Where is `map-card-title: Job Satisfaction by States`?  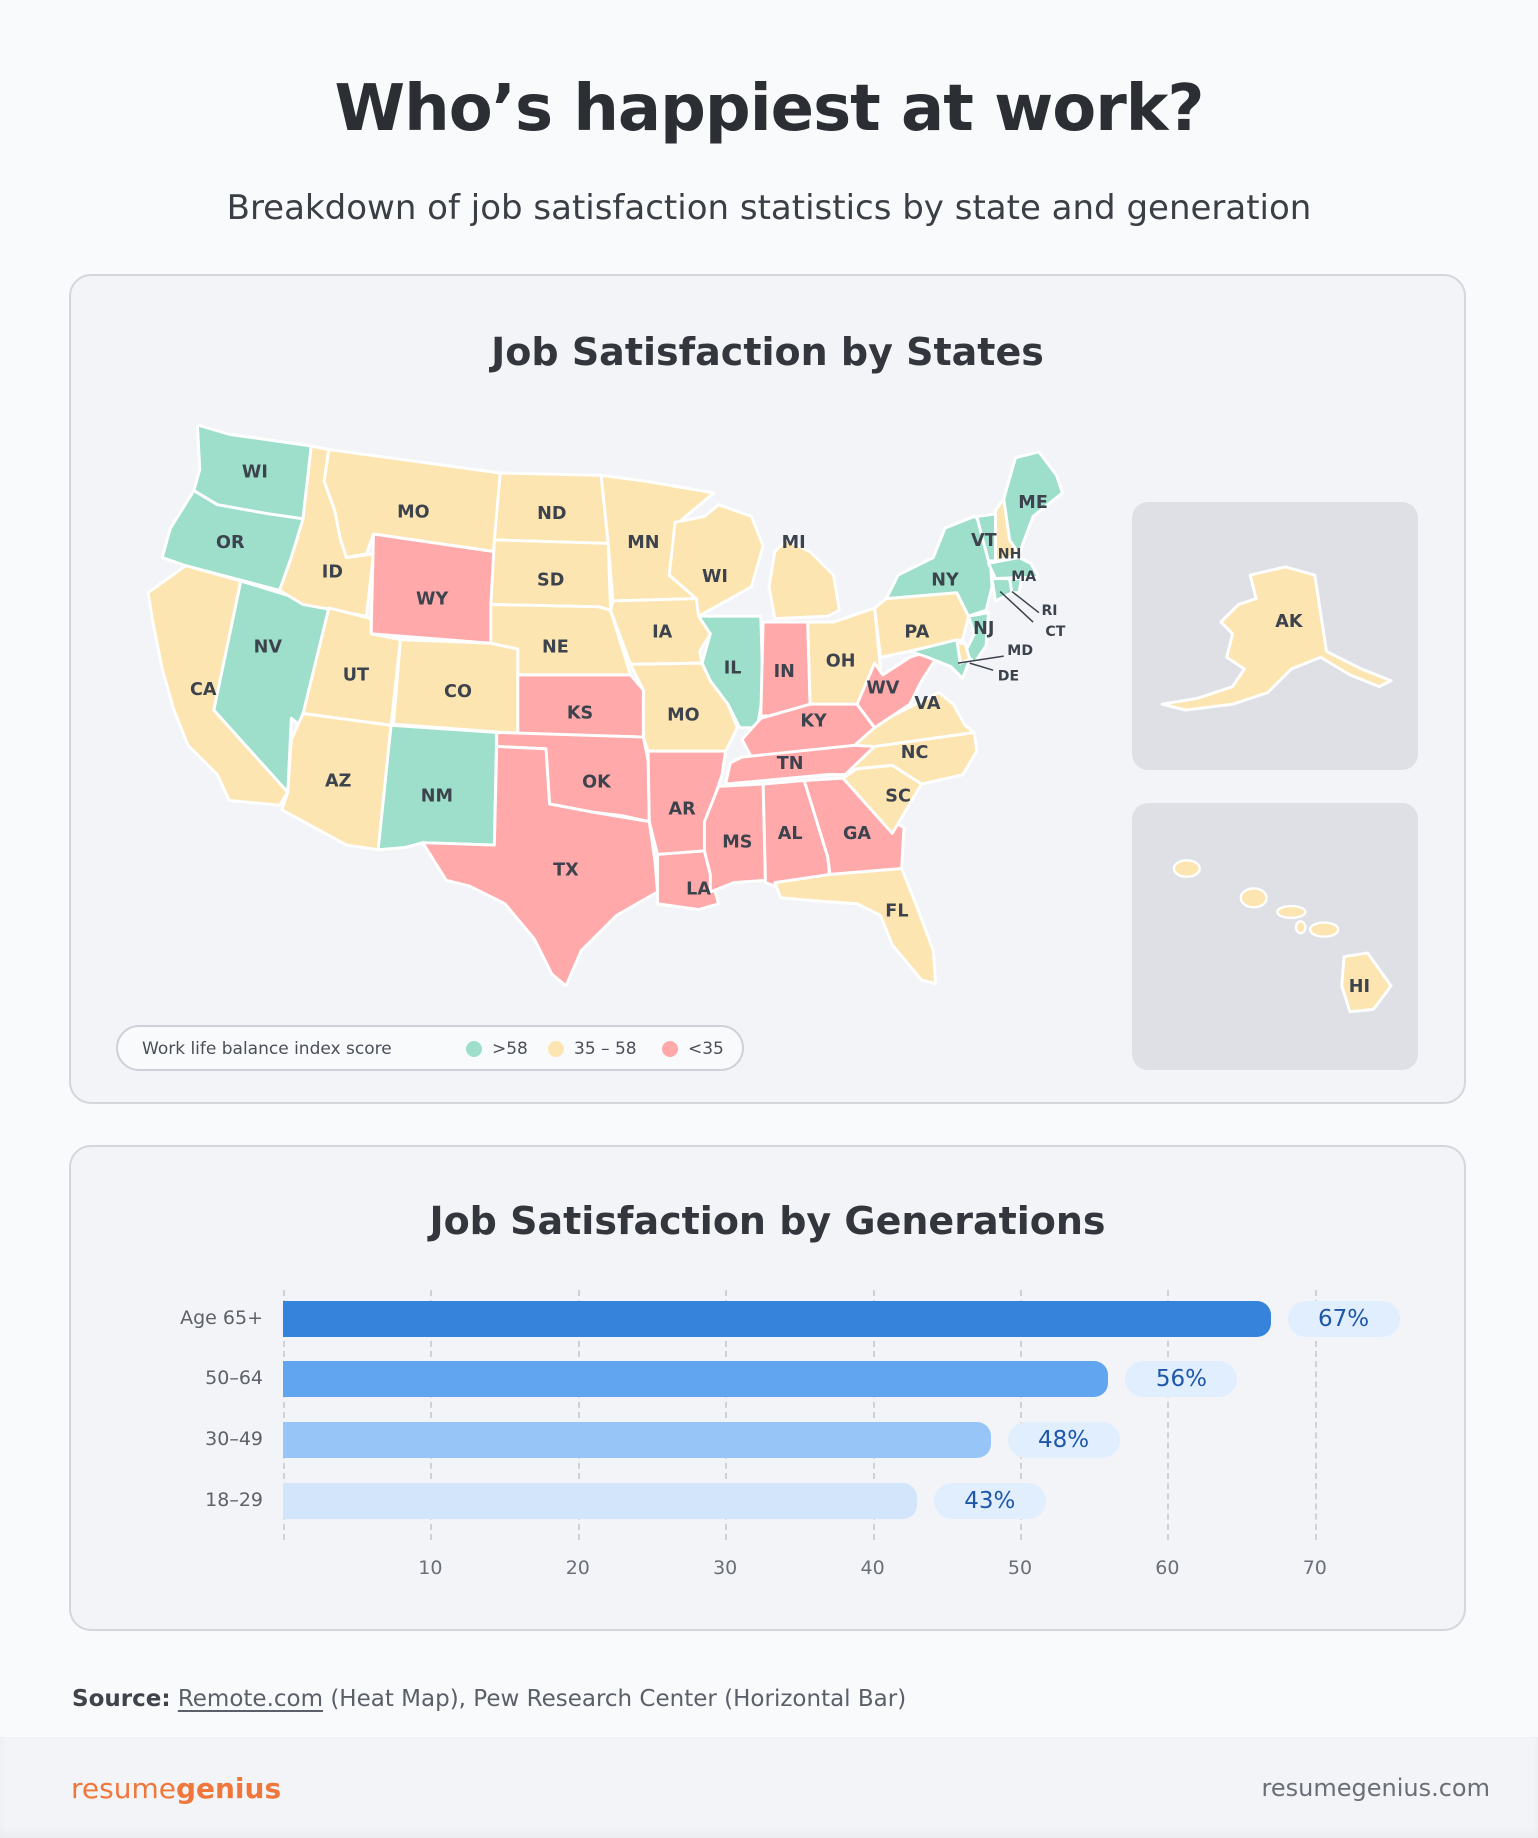
map-card-title: Job Satisfaction by States is located at coordinates (767, 352).